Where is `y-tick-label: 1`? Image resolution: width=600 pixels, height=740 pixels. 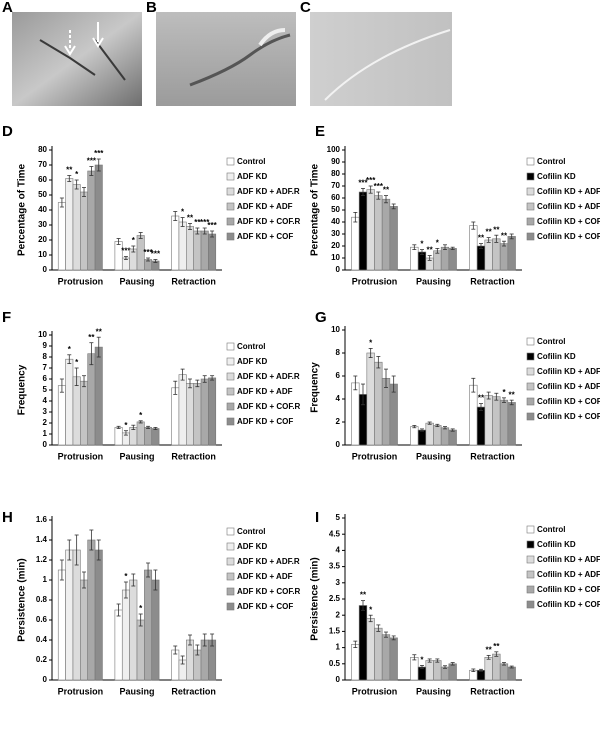 y-tick-label: 1 is located at coordinates (338, 647).